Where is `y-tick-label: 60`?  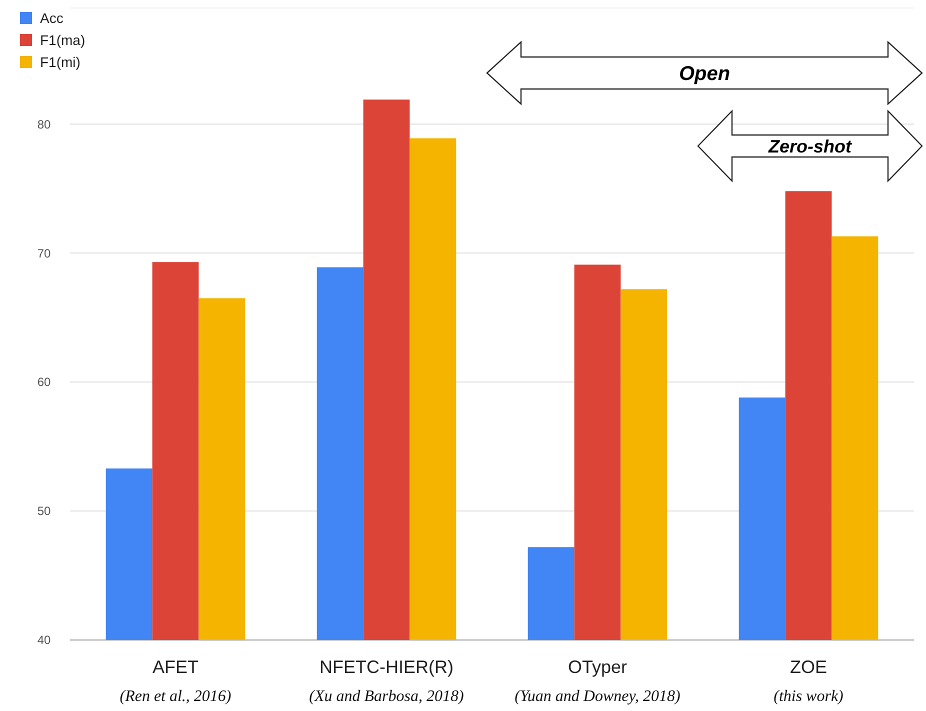
y-tick-label: 60 is located at coordinates (44, 382).